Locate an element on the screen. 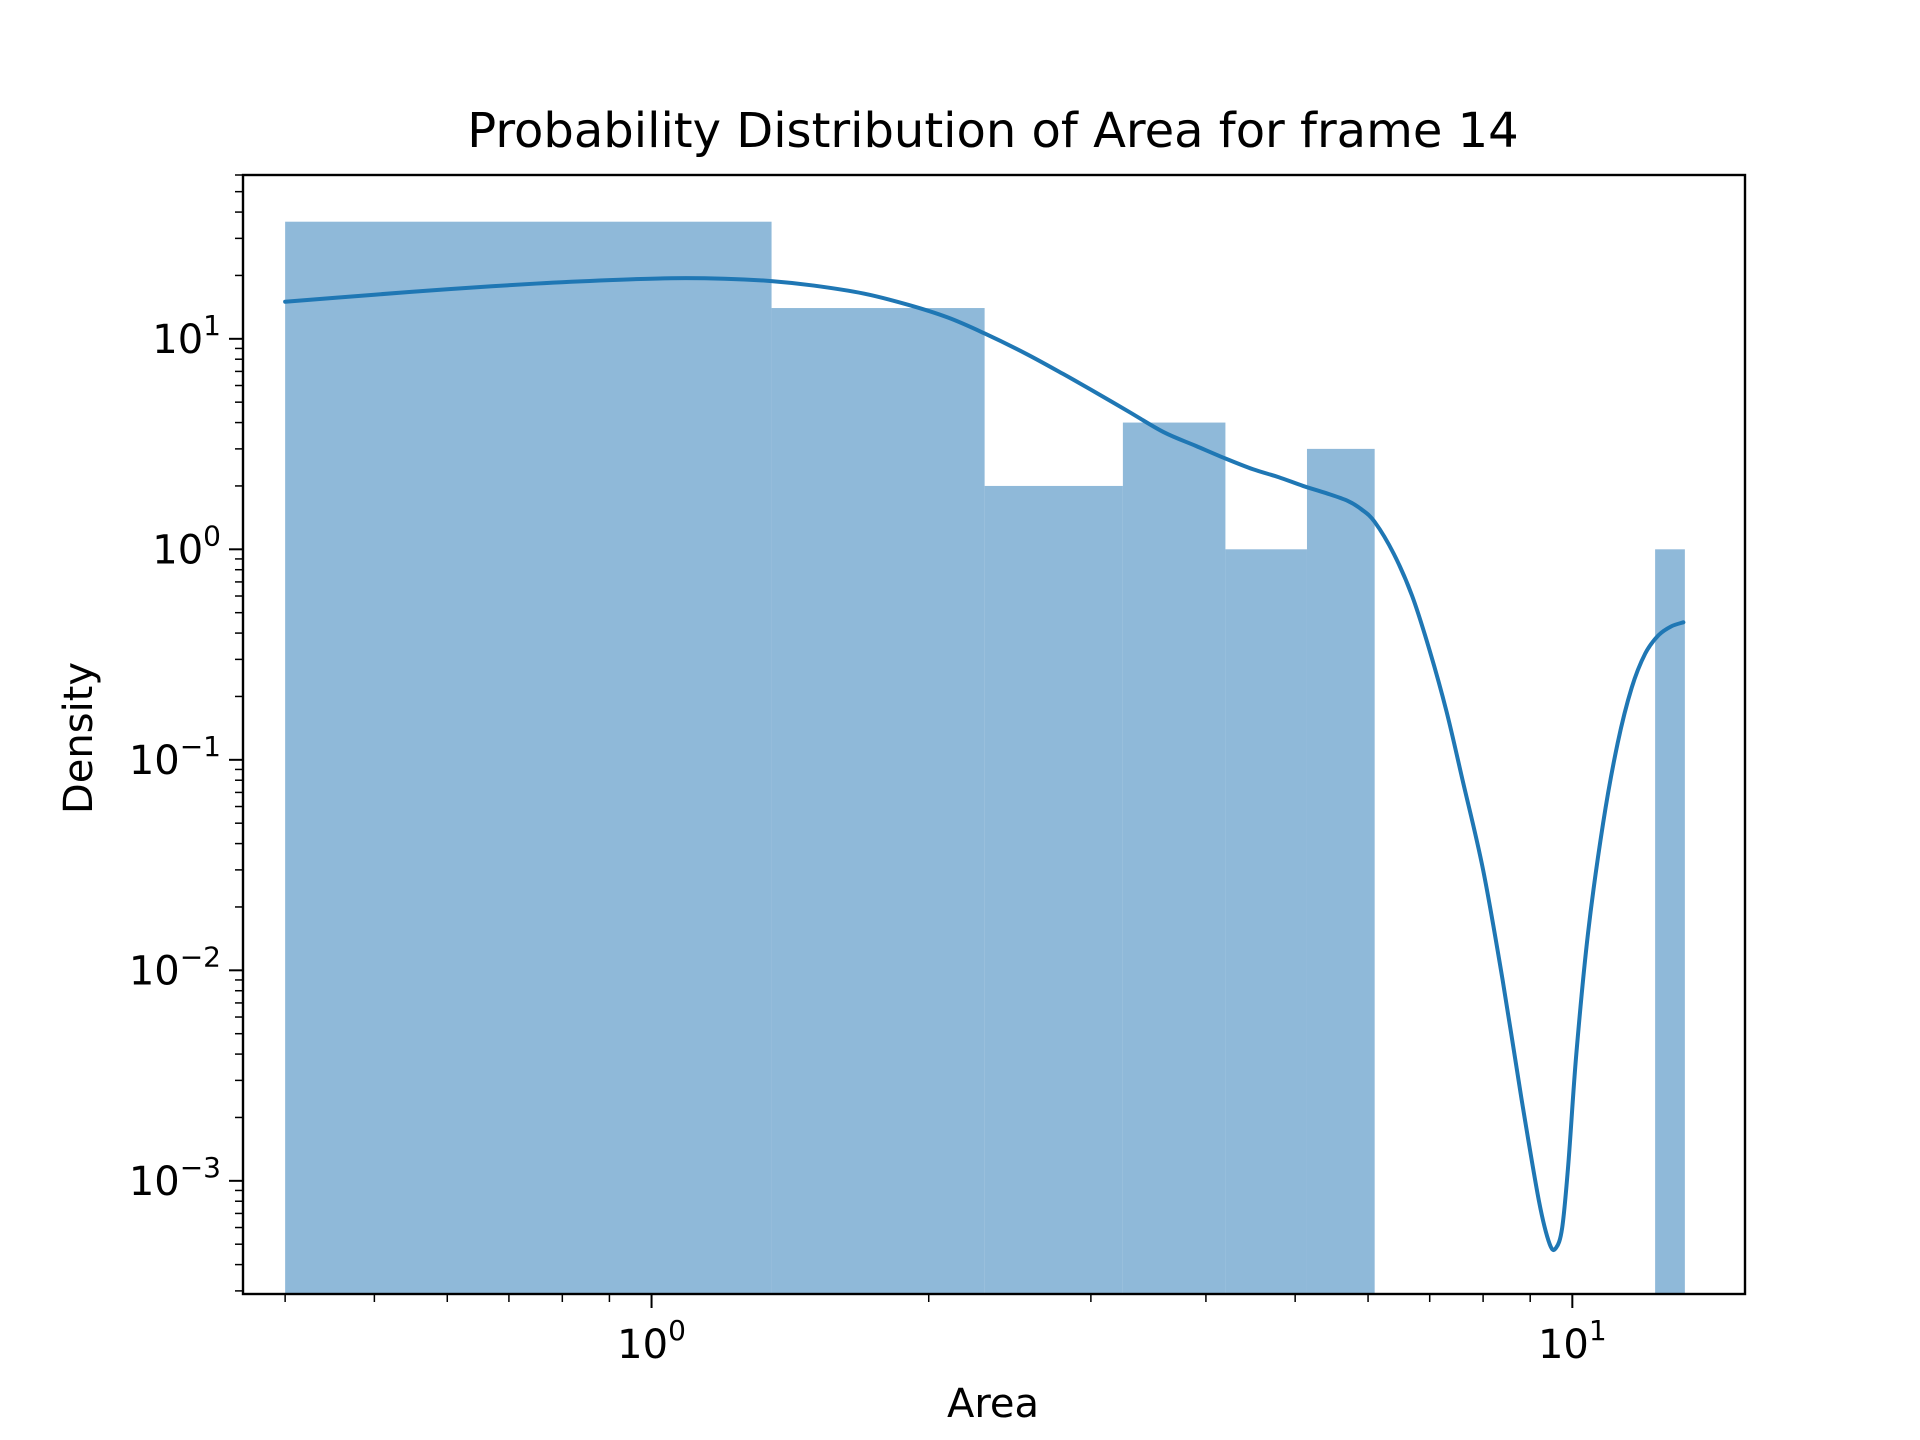 The height and width of the screenshot is (1440, 1920). y-tick-label: 10⁻³ is located at coordinates (175, 1178).